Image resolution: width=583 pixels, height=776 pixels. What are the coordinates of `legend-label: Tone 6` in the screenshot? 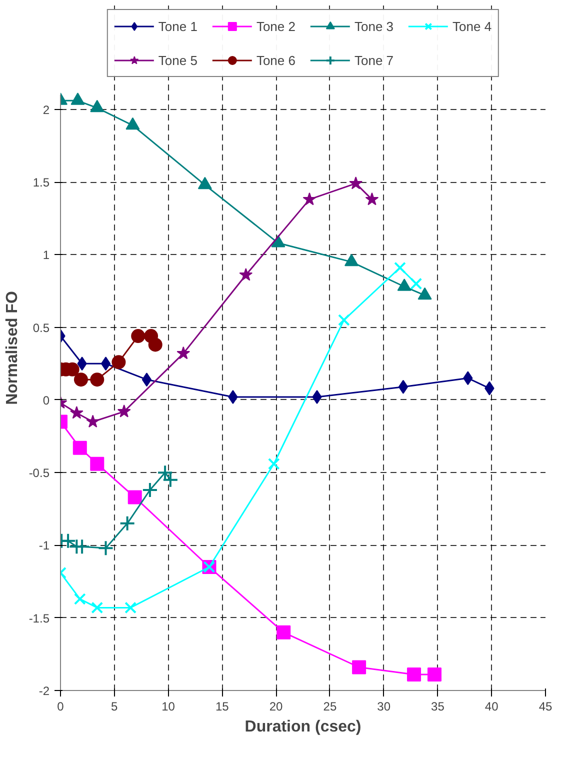 It's located at (276, 60).